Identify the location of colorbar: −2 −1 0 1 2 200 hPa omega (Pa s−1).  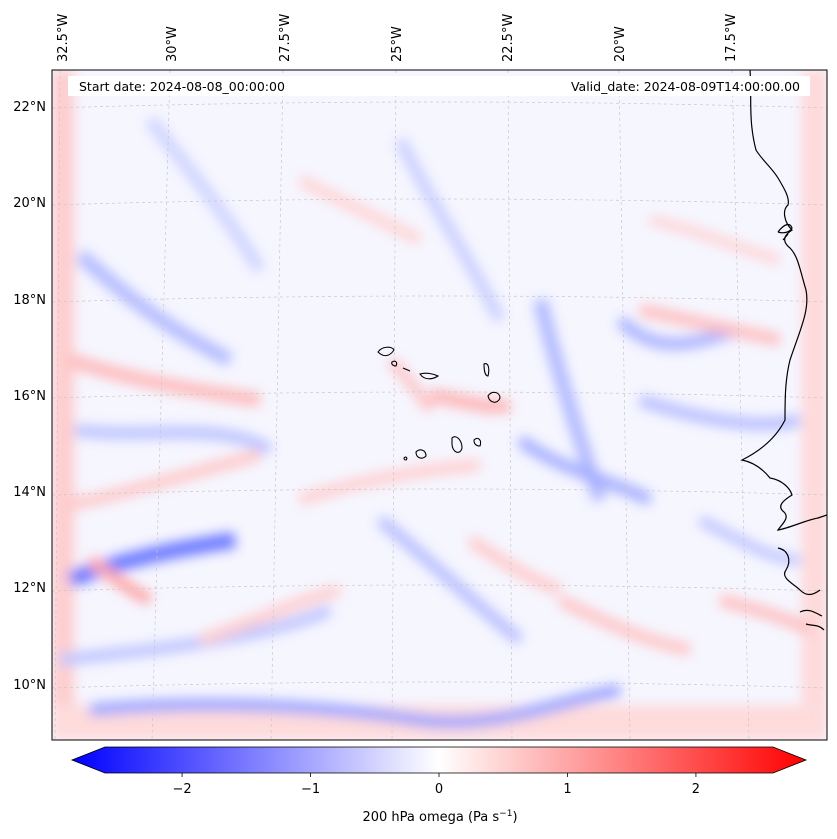
(439, 785).